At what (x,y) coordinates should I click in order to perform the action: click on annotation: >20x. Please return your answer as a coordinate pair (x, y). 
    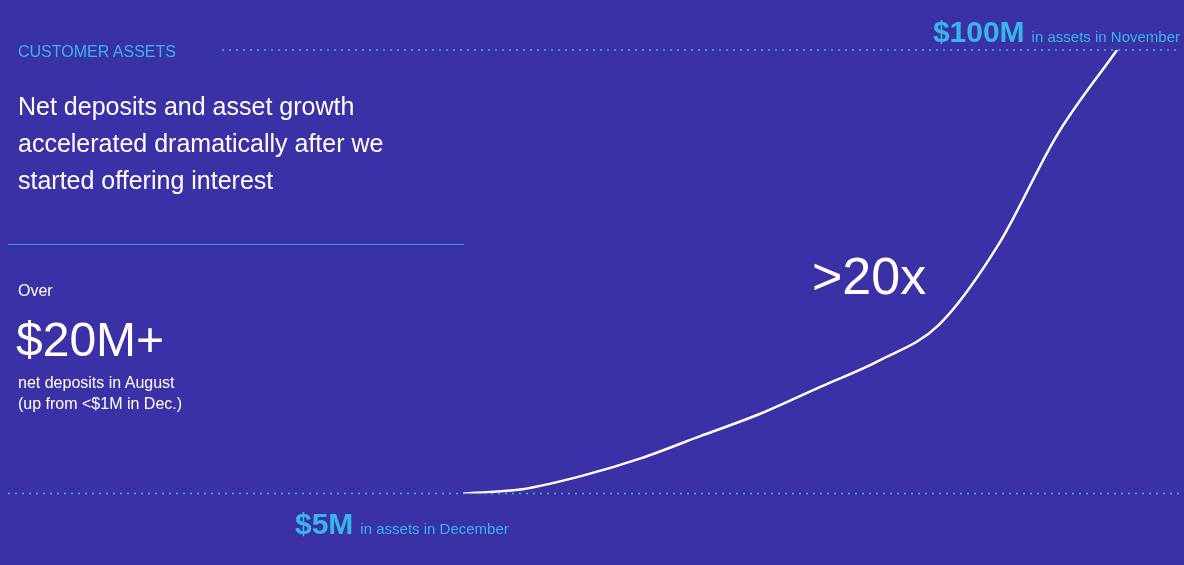
    Looking at the image, I should click on (869, 276).